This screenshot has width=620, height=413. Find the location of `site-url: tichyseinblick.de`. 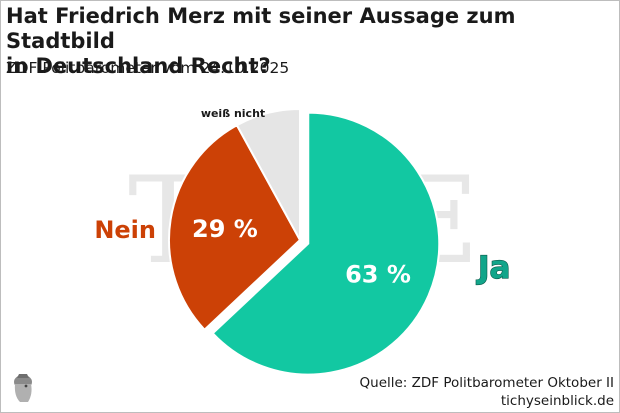

site-url: tichyseinblick.de is located at coordinates (557, 401).